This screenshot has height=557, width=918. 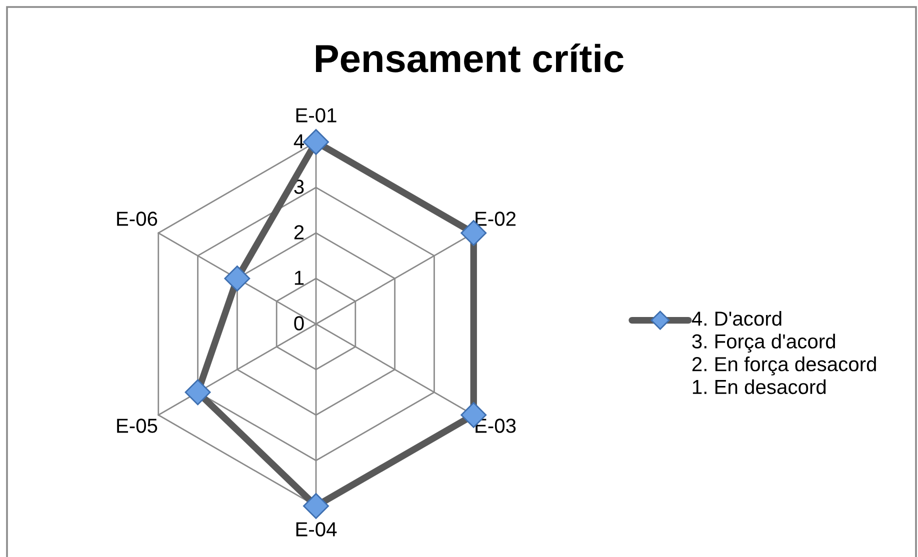 What do you see at coordinates (137, 219) in the screenshot?
I see `spoke-label: E-06` at bounding box center [137, 219].